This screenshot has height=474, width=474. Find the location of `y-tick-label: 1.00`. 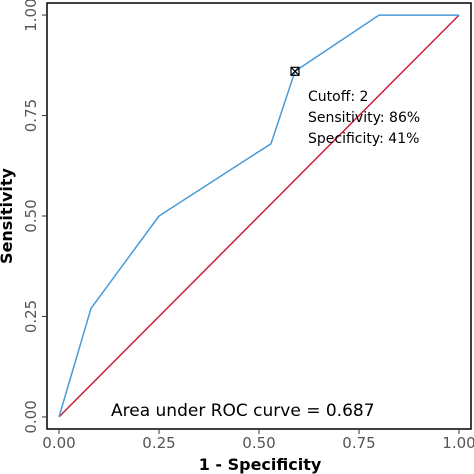

y-tick-label: 1.00 is located at coordinates (31, 16).